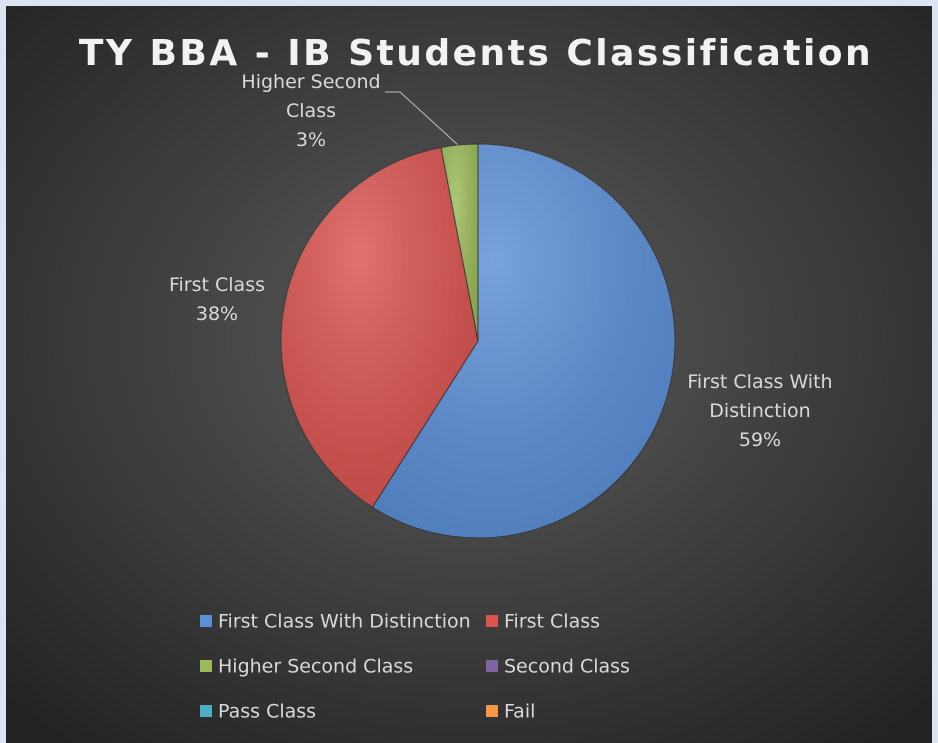  Describe the element at coordinates (519, 712) in the screenshot. I see `legend-label: Fail` at that location.